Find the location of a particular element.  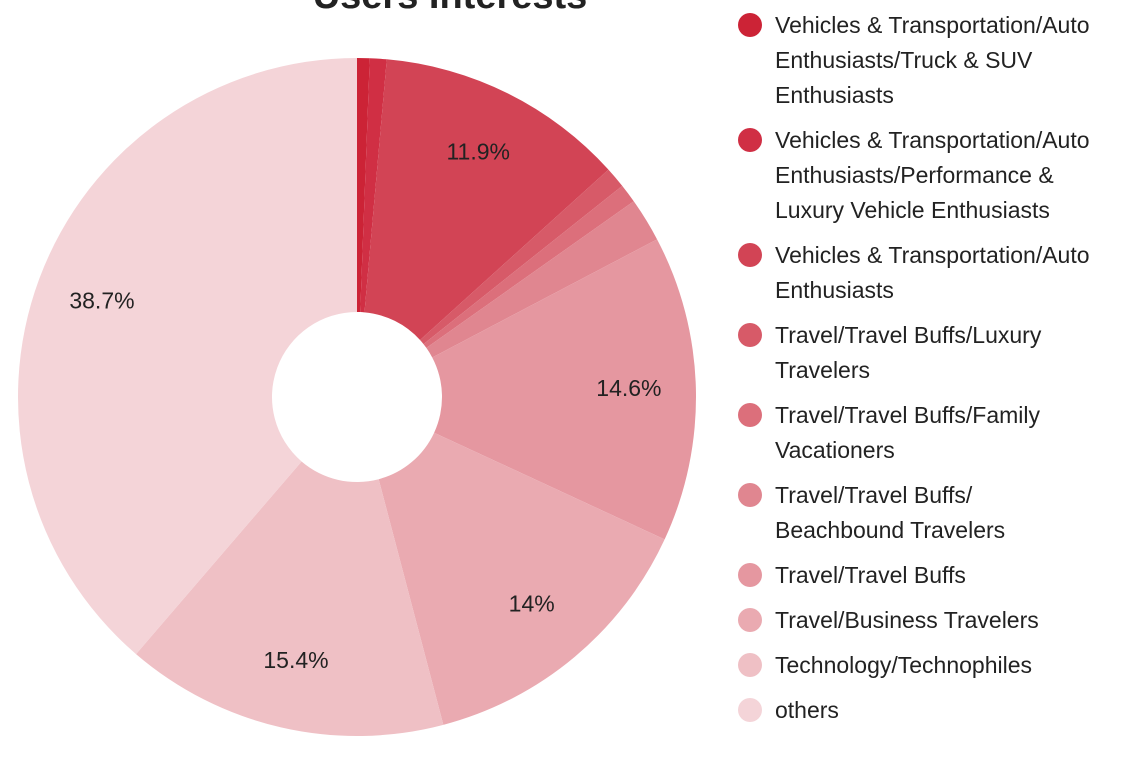

legend-item: Travel/Travel Buffs is located at coordinates (918, 575).